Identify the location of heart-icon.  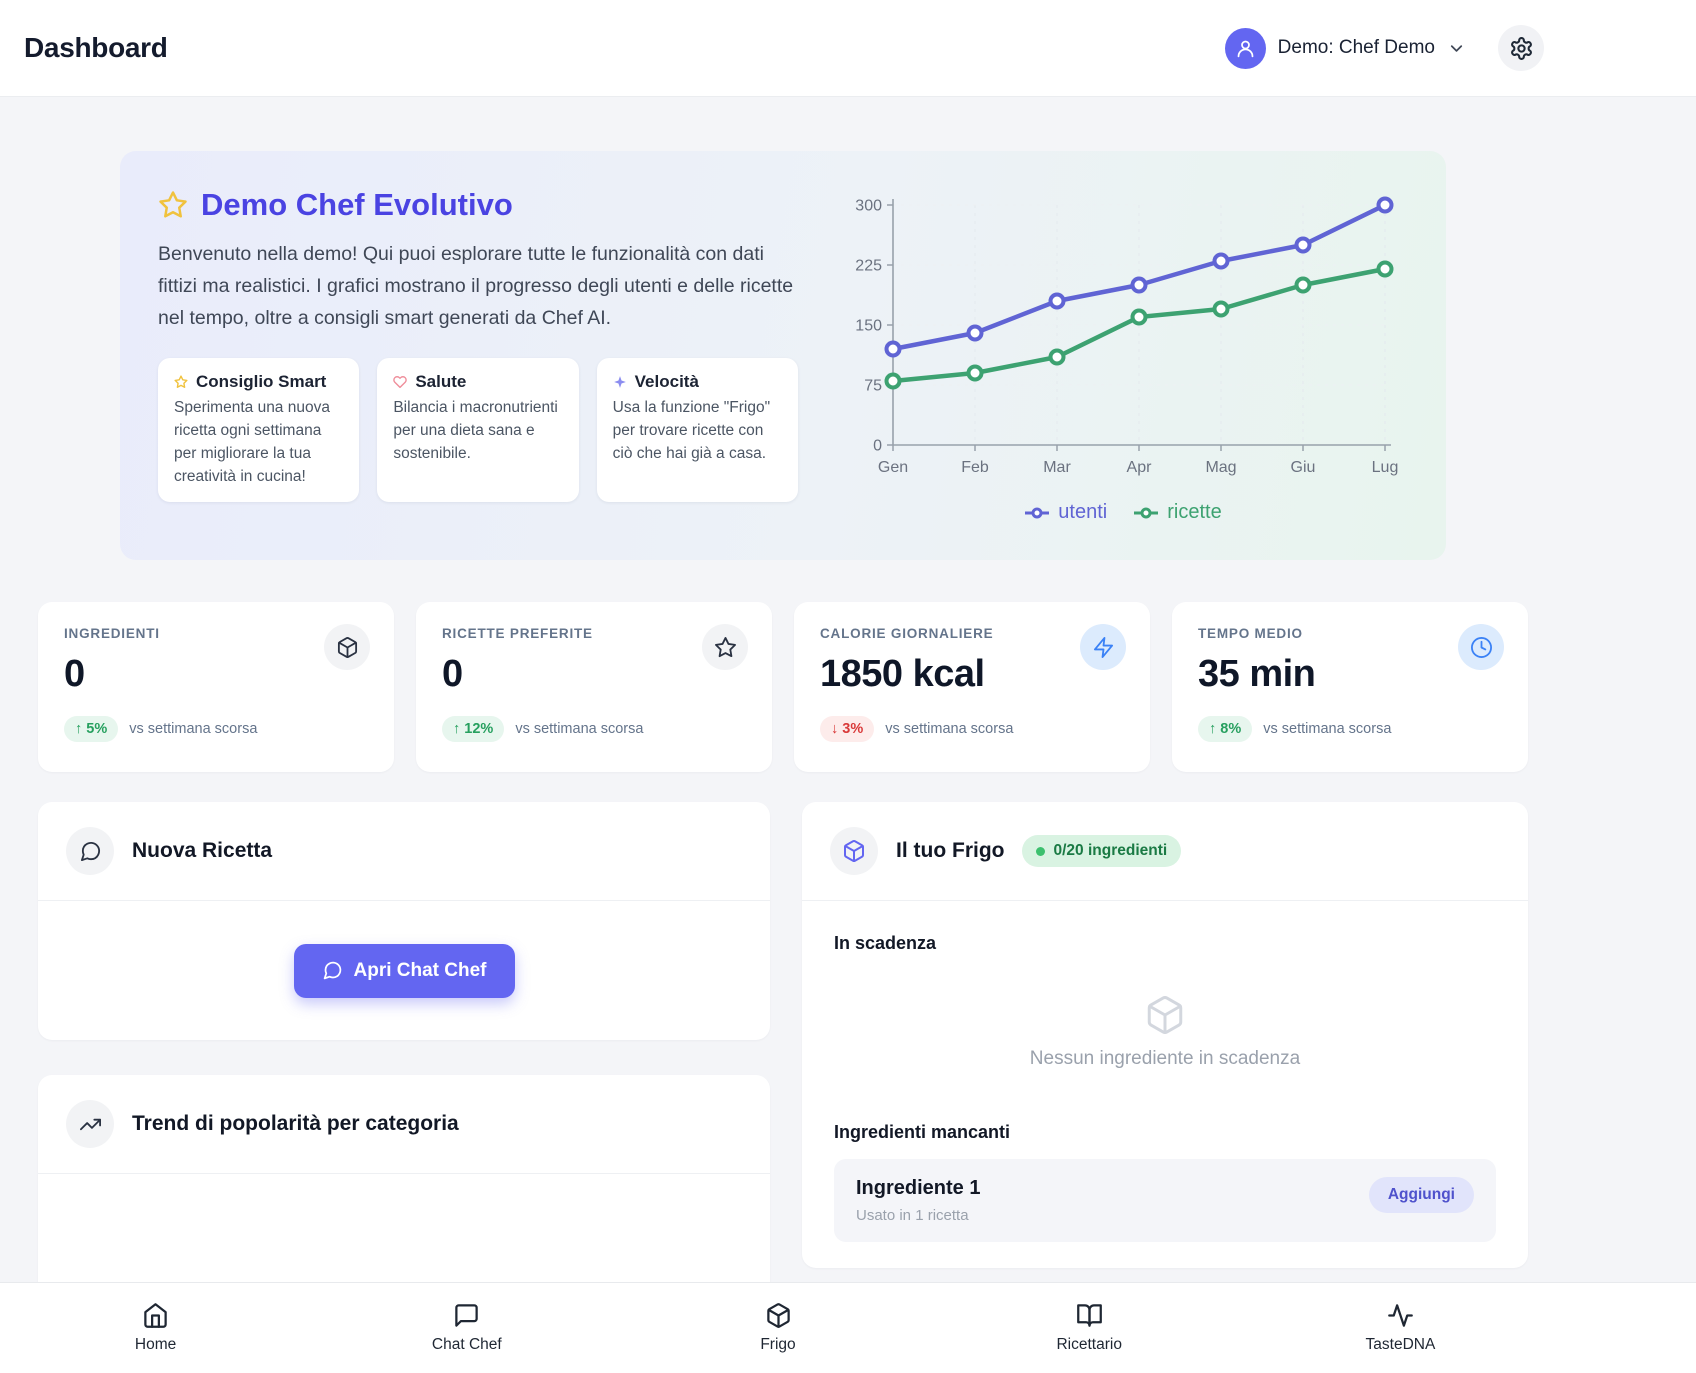
(400, 382).